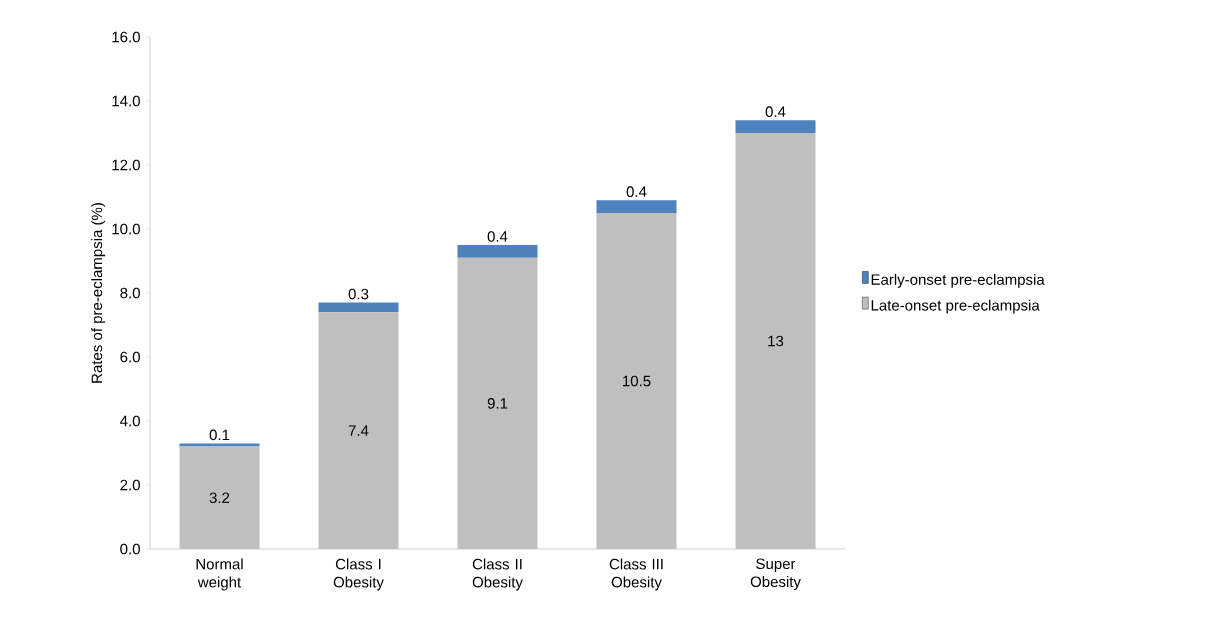 Image resolution: width=1206 pixels, height=641 pixels. I want to click on y-tick-label: 0.0, so click(130, 549).